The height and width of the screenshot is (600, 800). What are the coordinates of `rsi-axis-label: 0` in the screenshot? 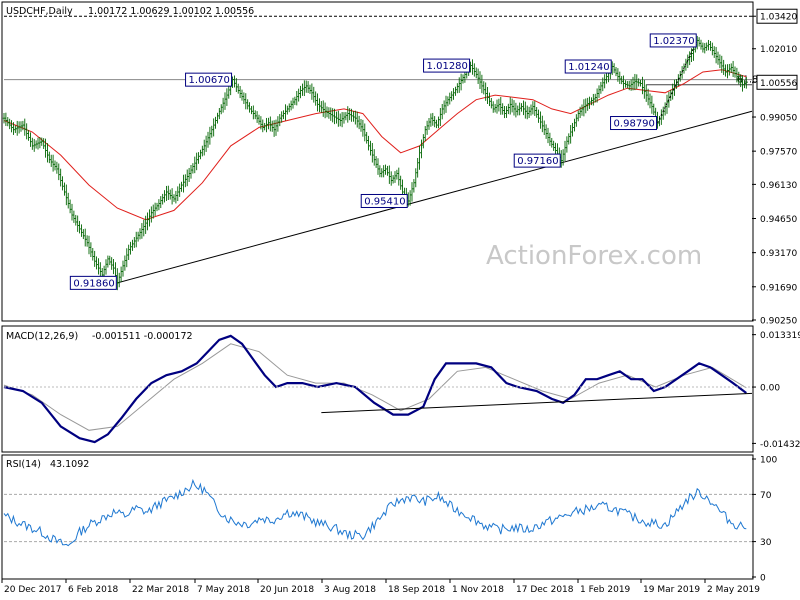 It's located at (763, 579).